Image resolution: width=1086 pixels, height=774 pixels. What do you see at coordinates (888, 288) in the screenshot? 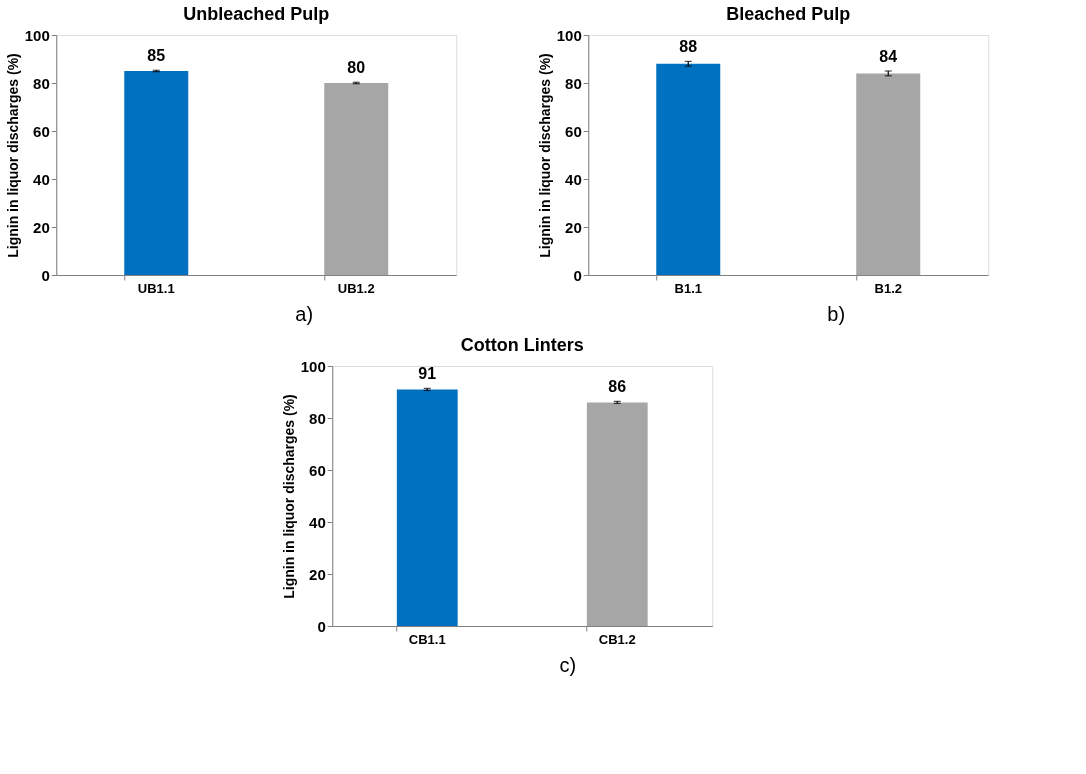
I see `x-tick-label: B1.2` at bounding box center [888, 288].